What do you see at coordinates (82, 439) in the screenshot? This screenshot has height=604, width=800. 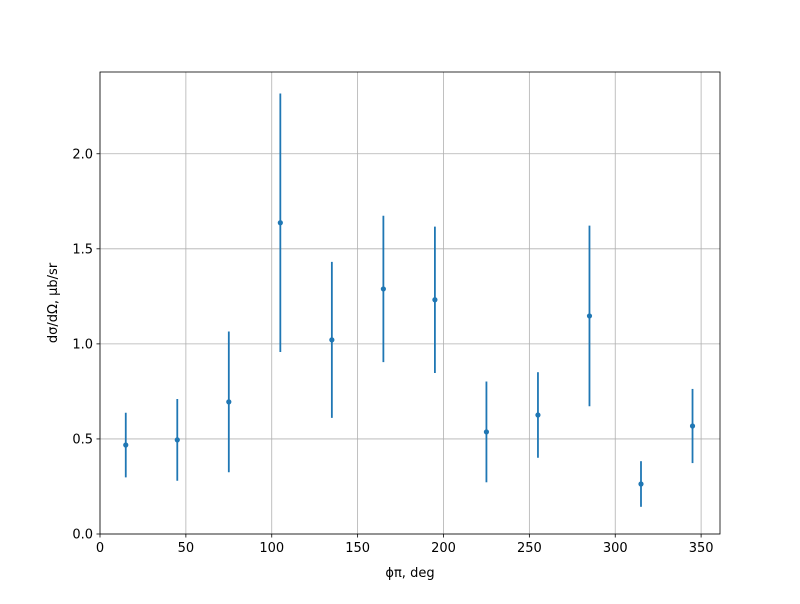 I see `y-tick-label: 0.5` at bounding box center [82, 439].